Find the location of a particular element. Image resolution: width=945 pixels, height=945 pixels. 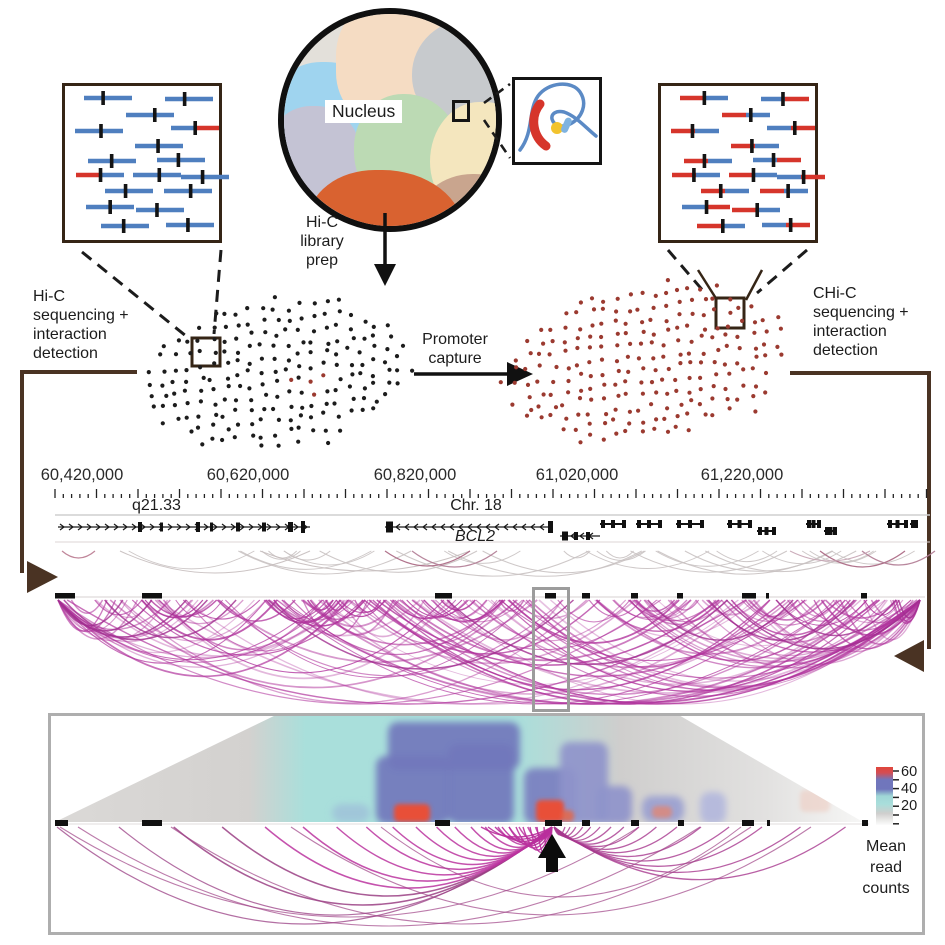

hic-dot-cloud is located at coordinates (280, 371).